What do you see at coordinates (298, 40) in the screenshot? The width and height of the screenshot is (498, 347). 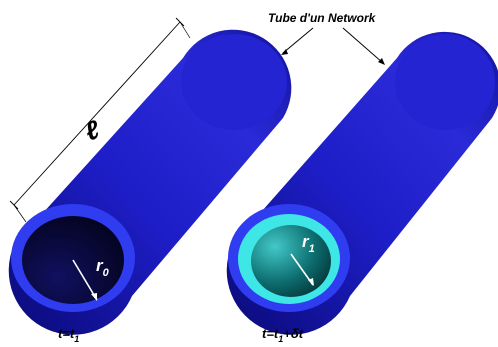 I see `network-pointer-left` at bounding box center [298, 40].